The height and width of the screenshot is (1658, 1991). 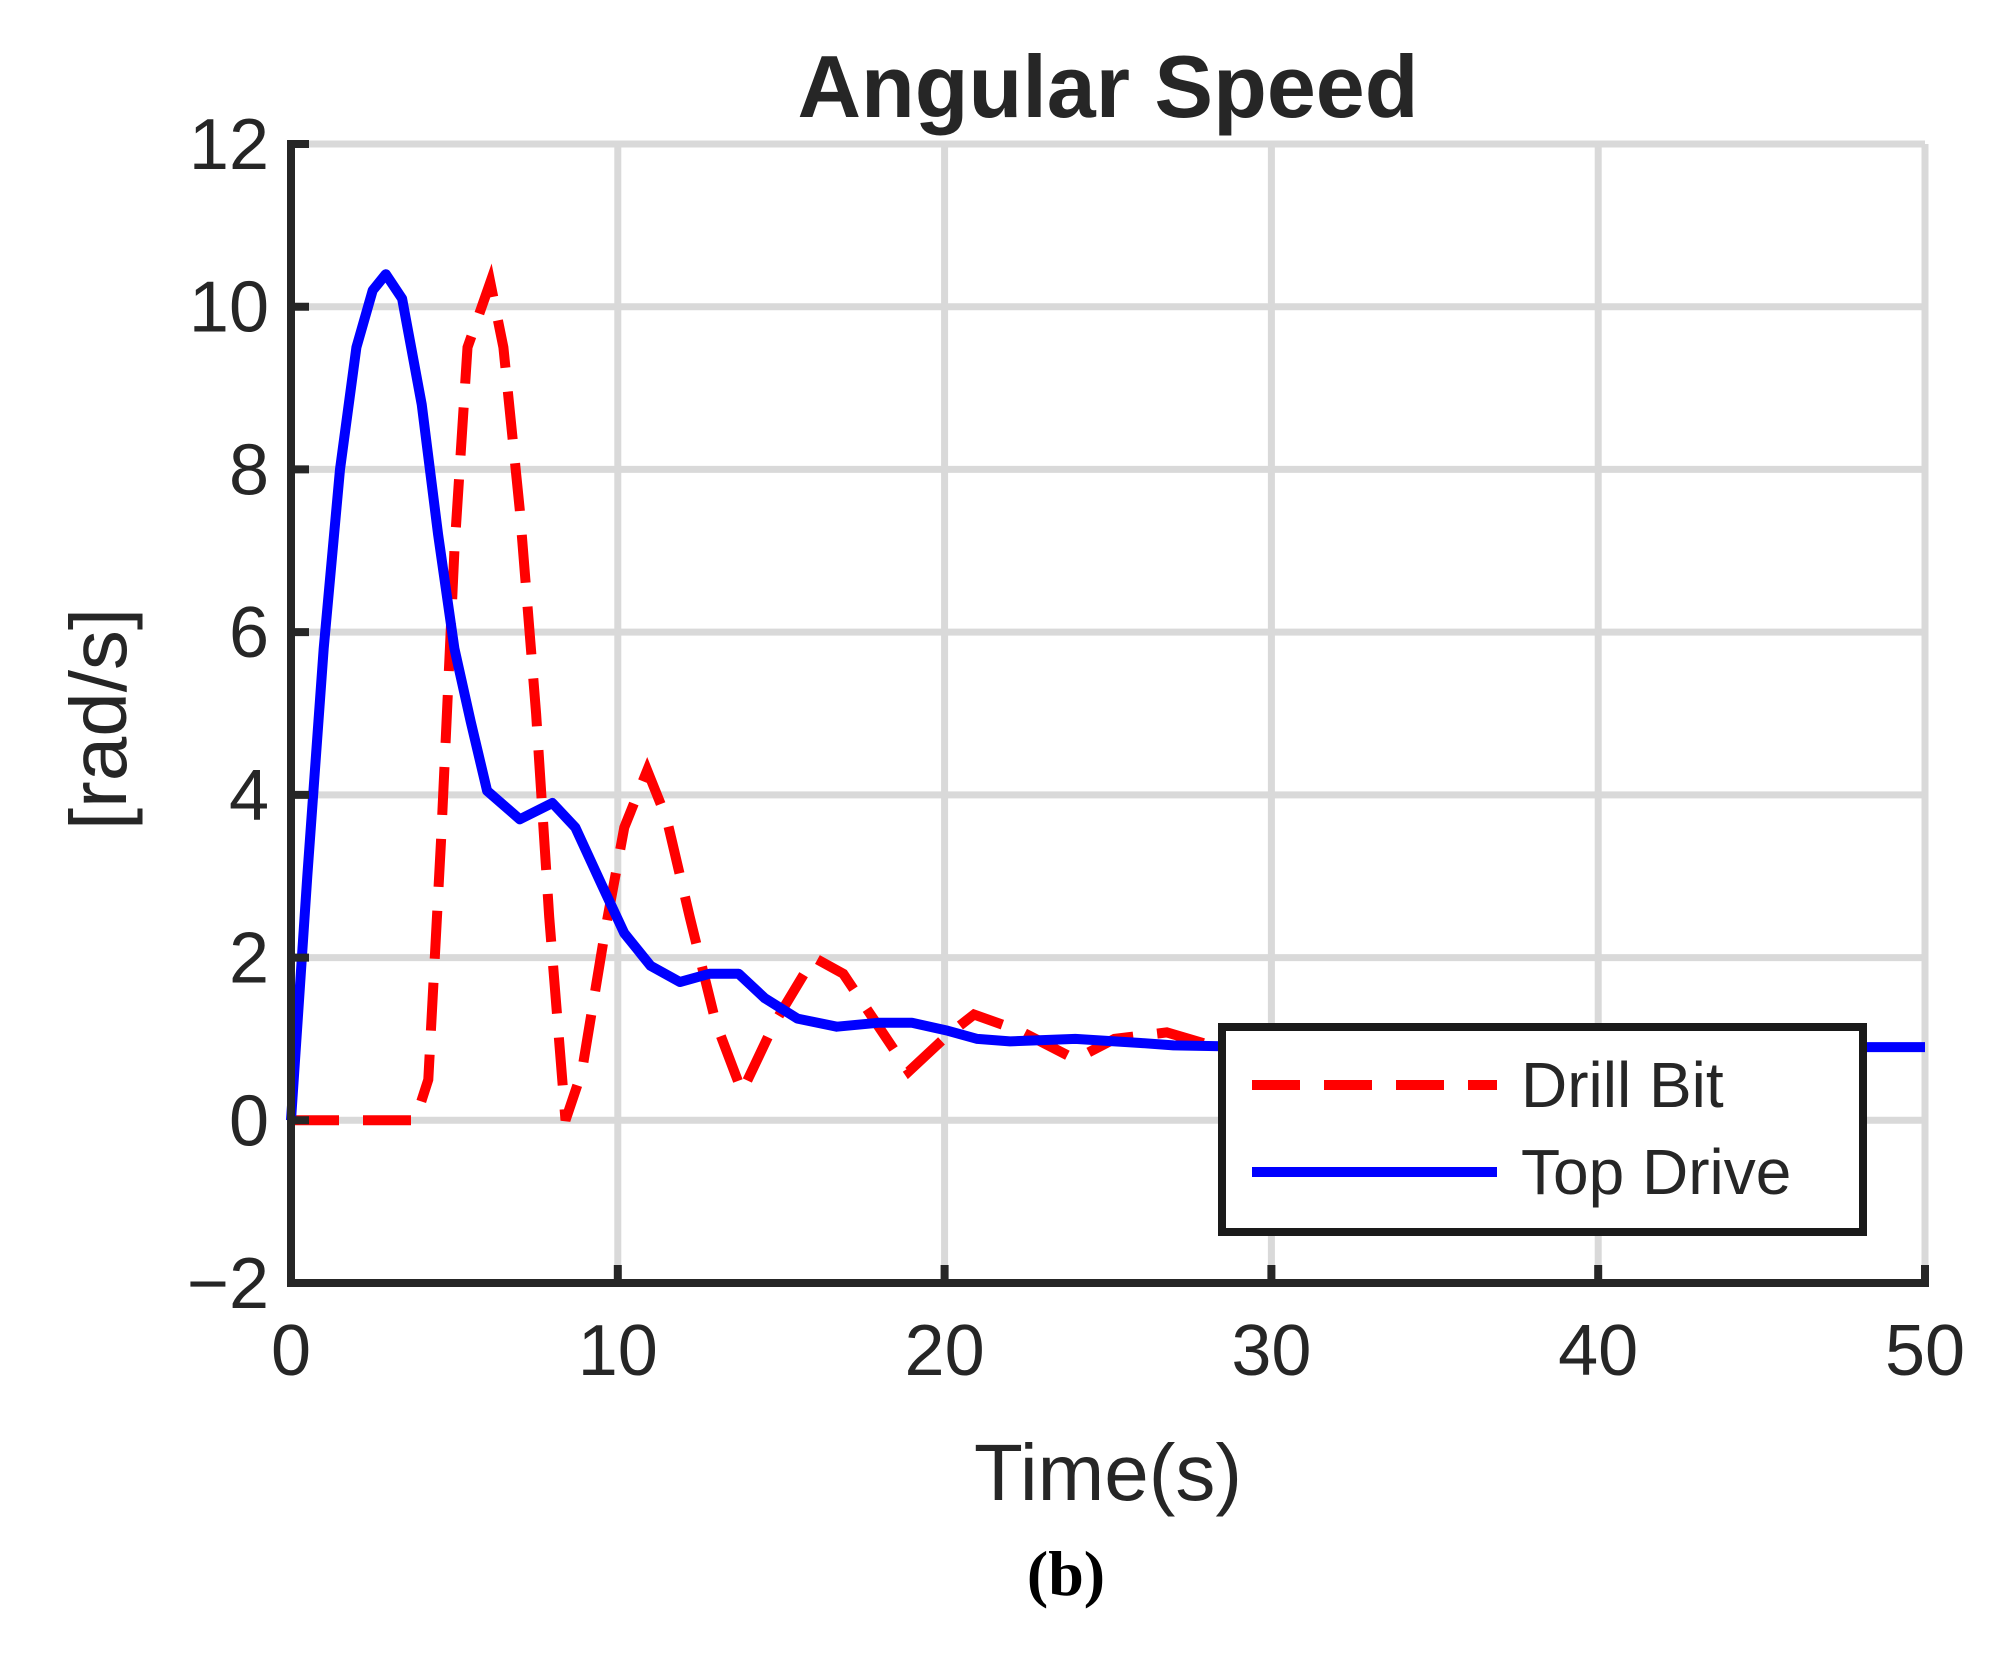 What do you see at coordinates (1271, 1351) in the screenshot?
I see `x-tick-label-3: 30` at bounding box center [1271, 1351].